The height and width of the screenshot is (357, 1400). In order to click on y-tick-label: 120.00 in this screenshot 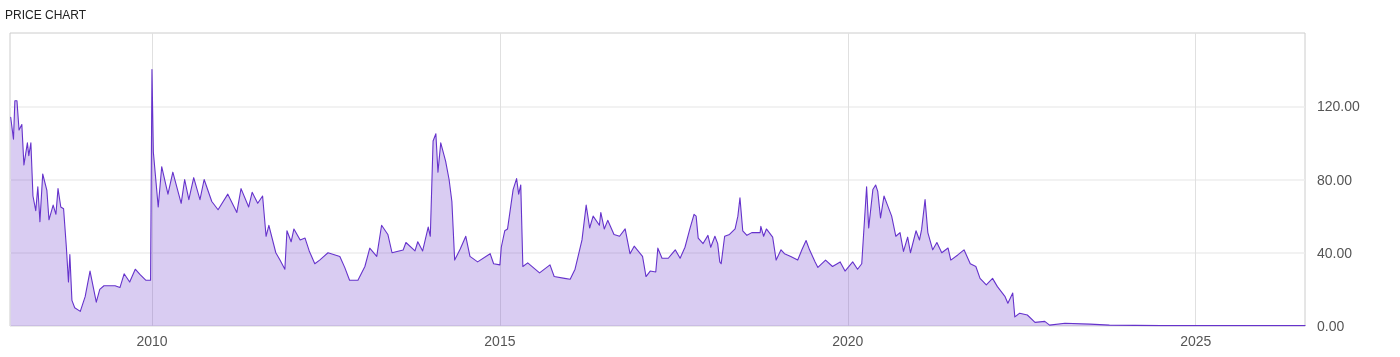, I will do `click(1339, 106)`.